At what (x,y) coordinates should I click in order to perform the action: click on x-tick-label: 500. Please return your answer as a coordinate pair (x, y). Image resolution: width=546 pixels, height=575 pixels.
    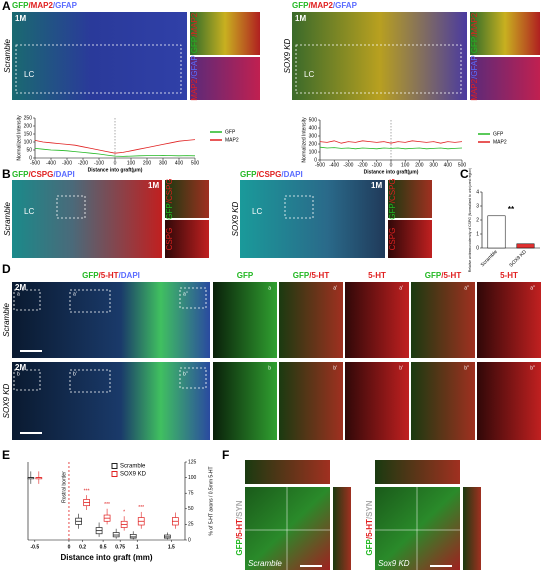
    Looking at the image, I should click on (462, 165).